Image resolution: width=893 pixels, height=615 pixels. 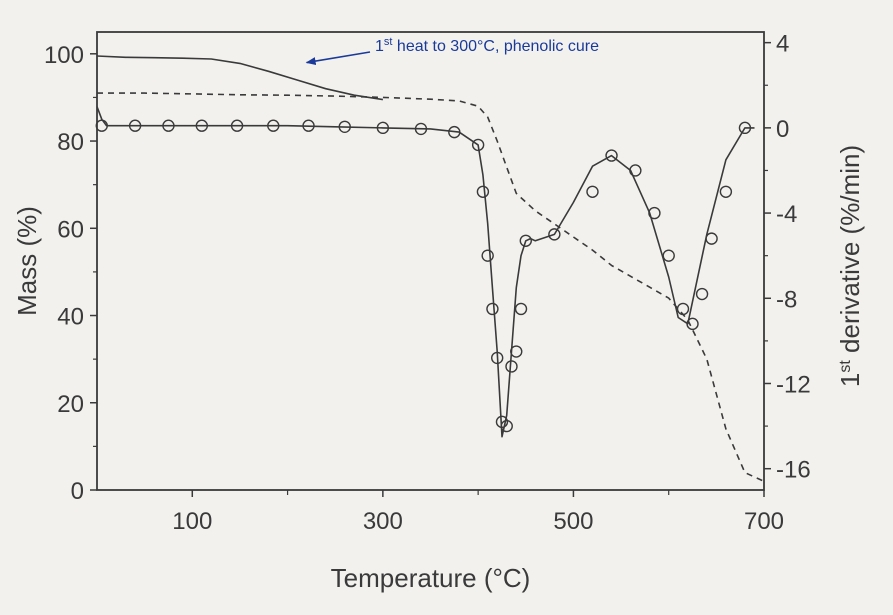 I want to click on annotation-prefix: 1, so click(x=379, y=46).